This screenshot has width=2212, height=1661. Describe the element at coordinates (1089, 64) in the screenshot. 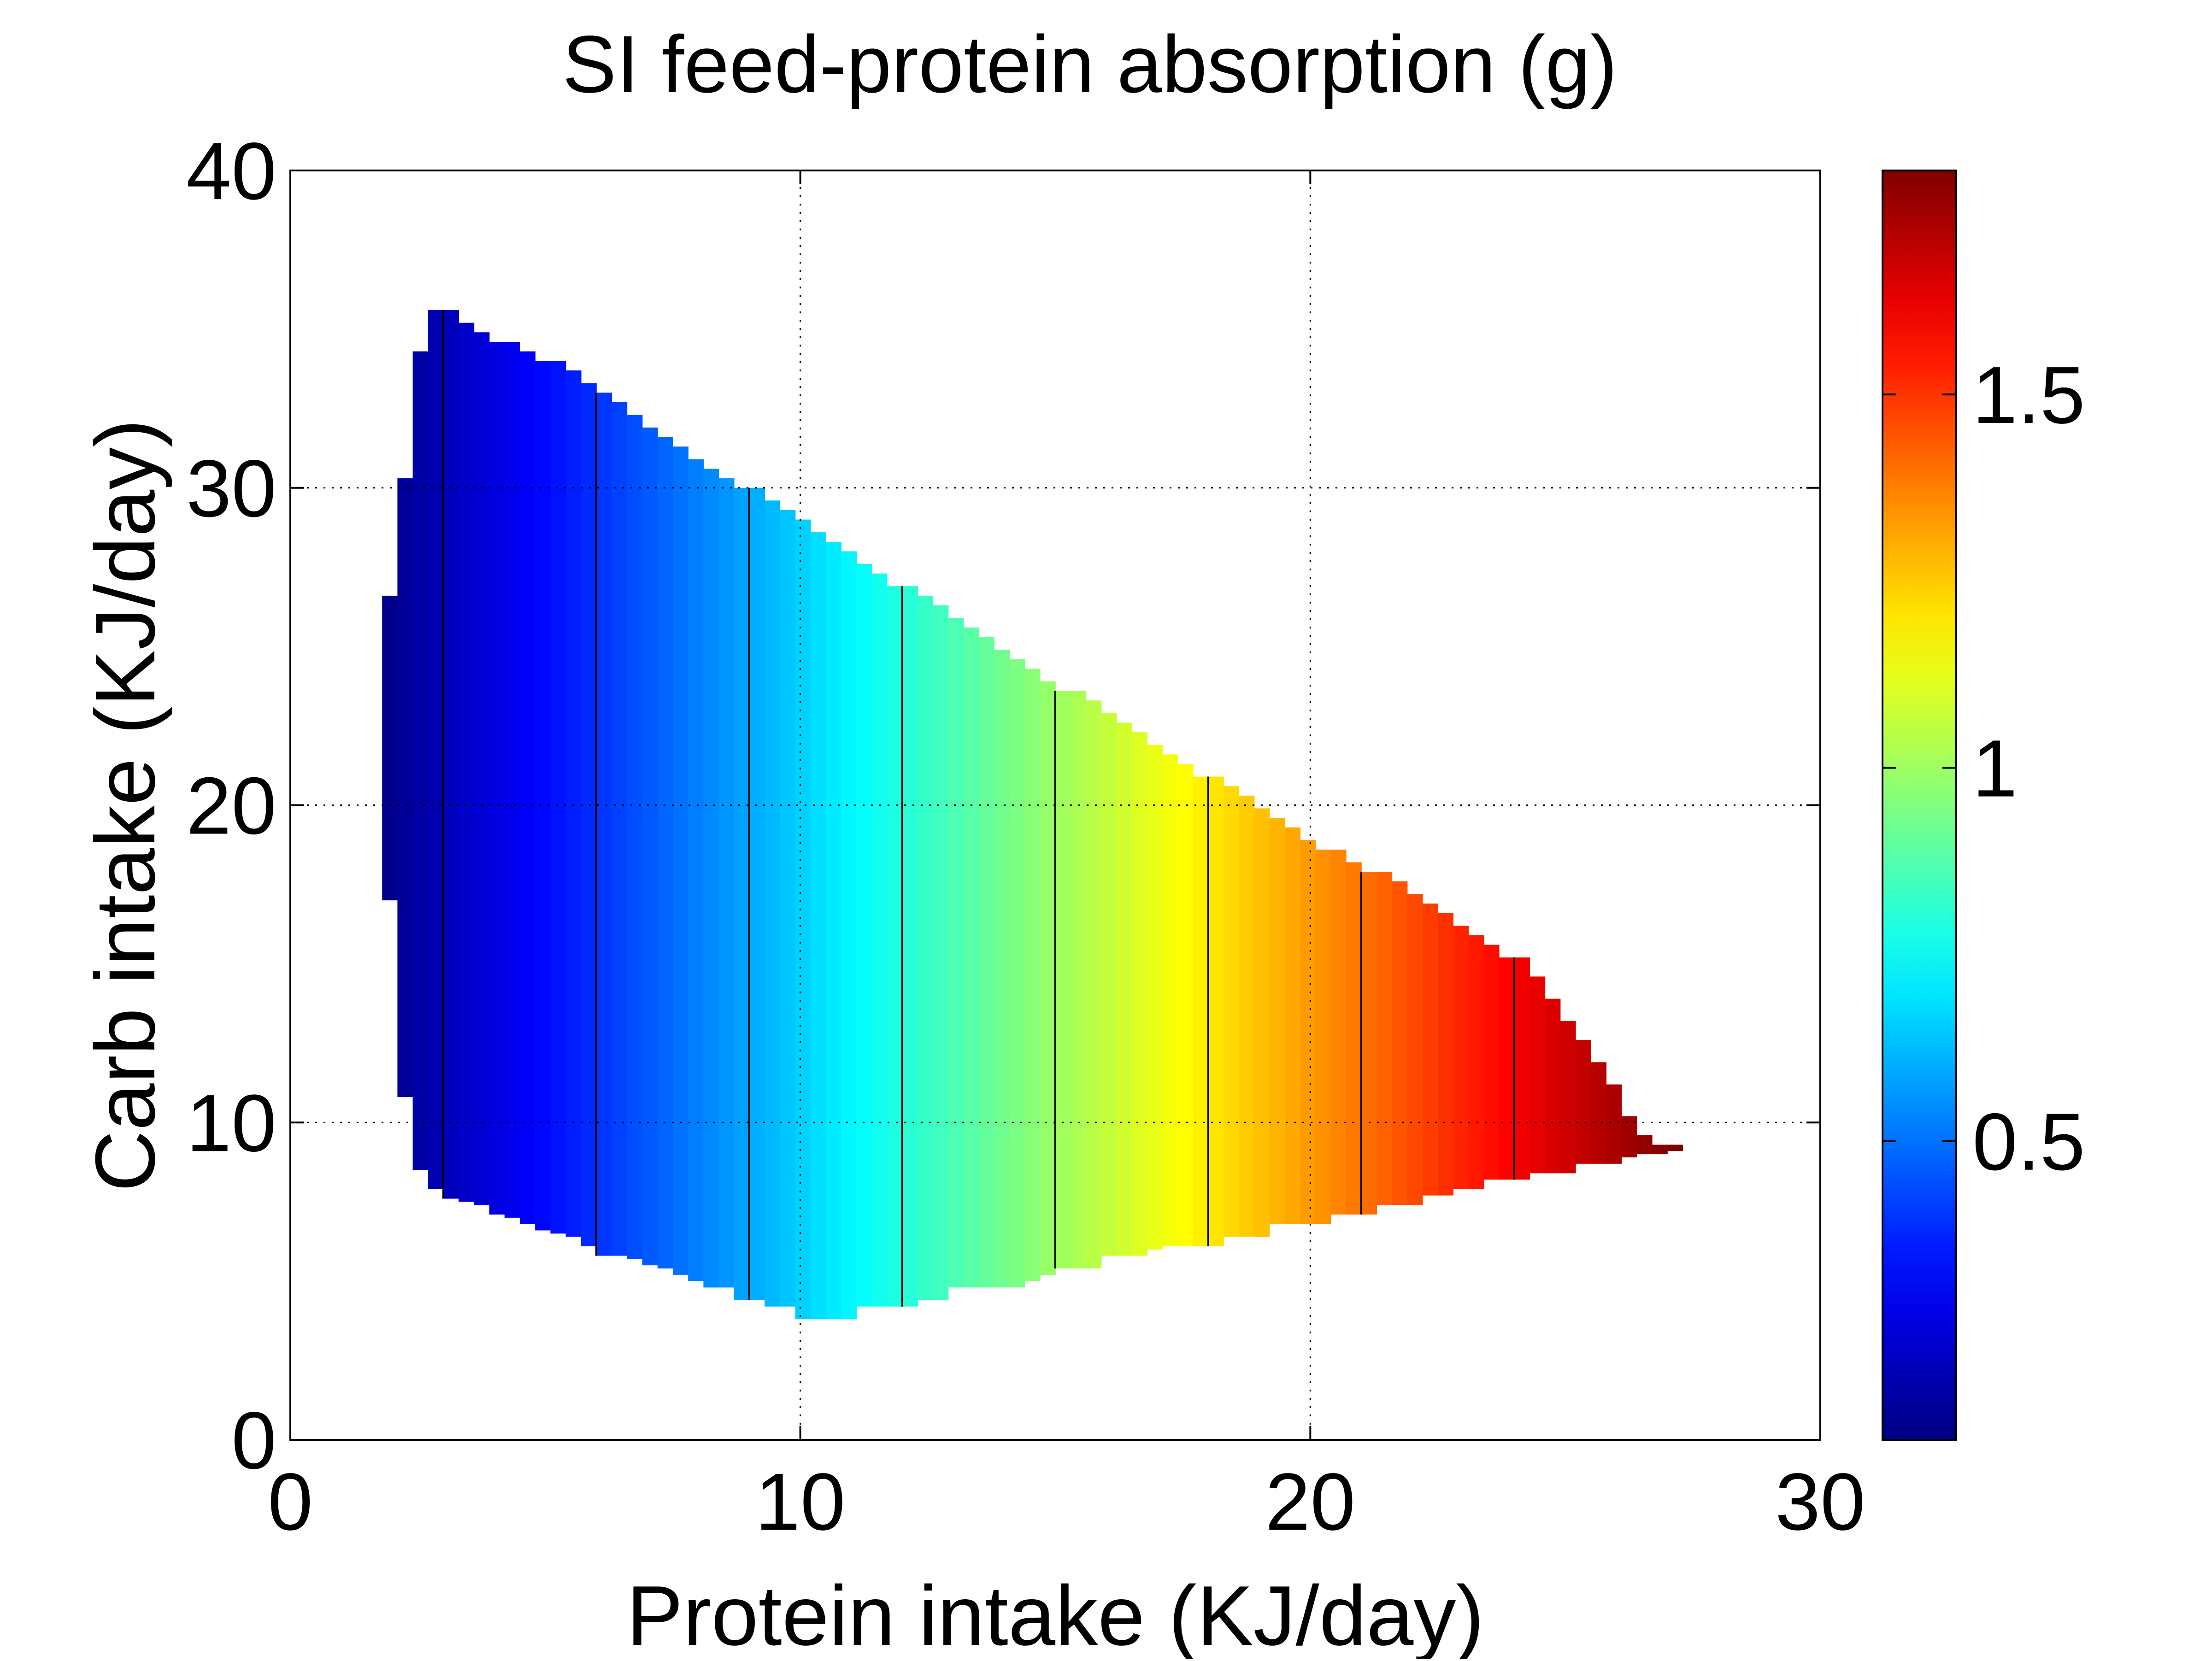

I see `chart-title: SI feed-protein absorption (g)` at that location.